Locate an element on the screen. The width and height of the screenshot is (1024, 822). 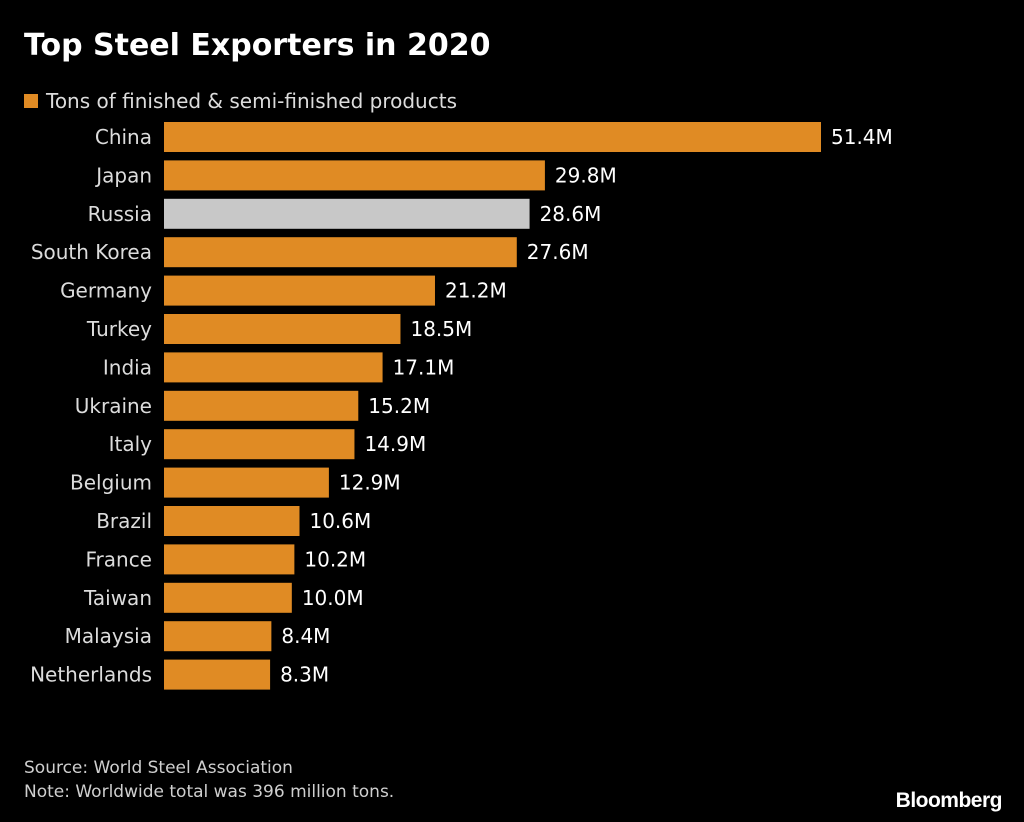
bar-taiwan is located at coordinates (228, 597).